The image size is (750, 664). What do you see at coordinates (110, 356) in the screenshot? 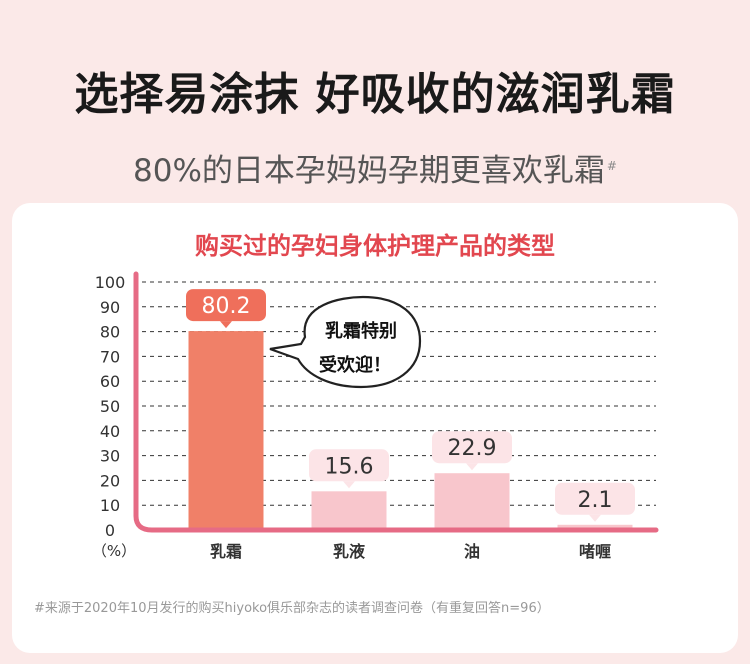
I see `y-tick-label: 70` at bounding box center [110, 356].